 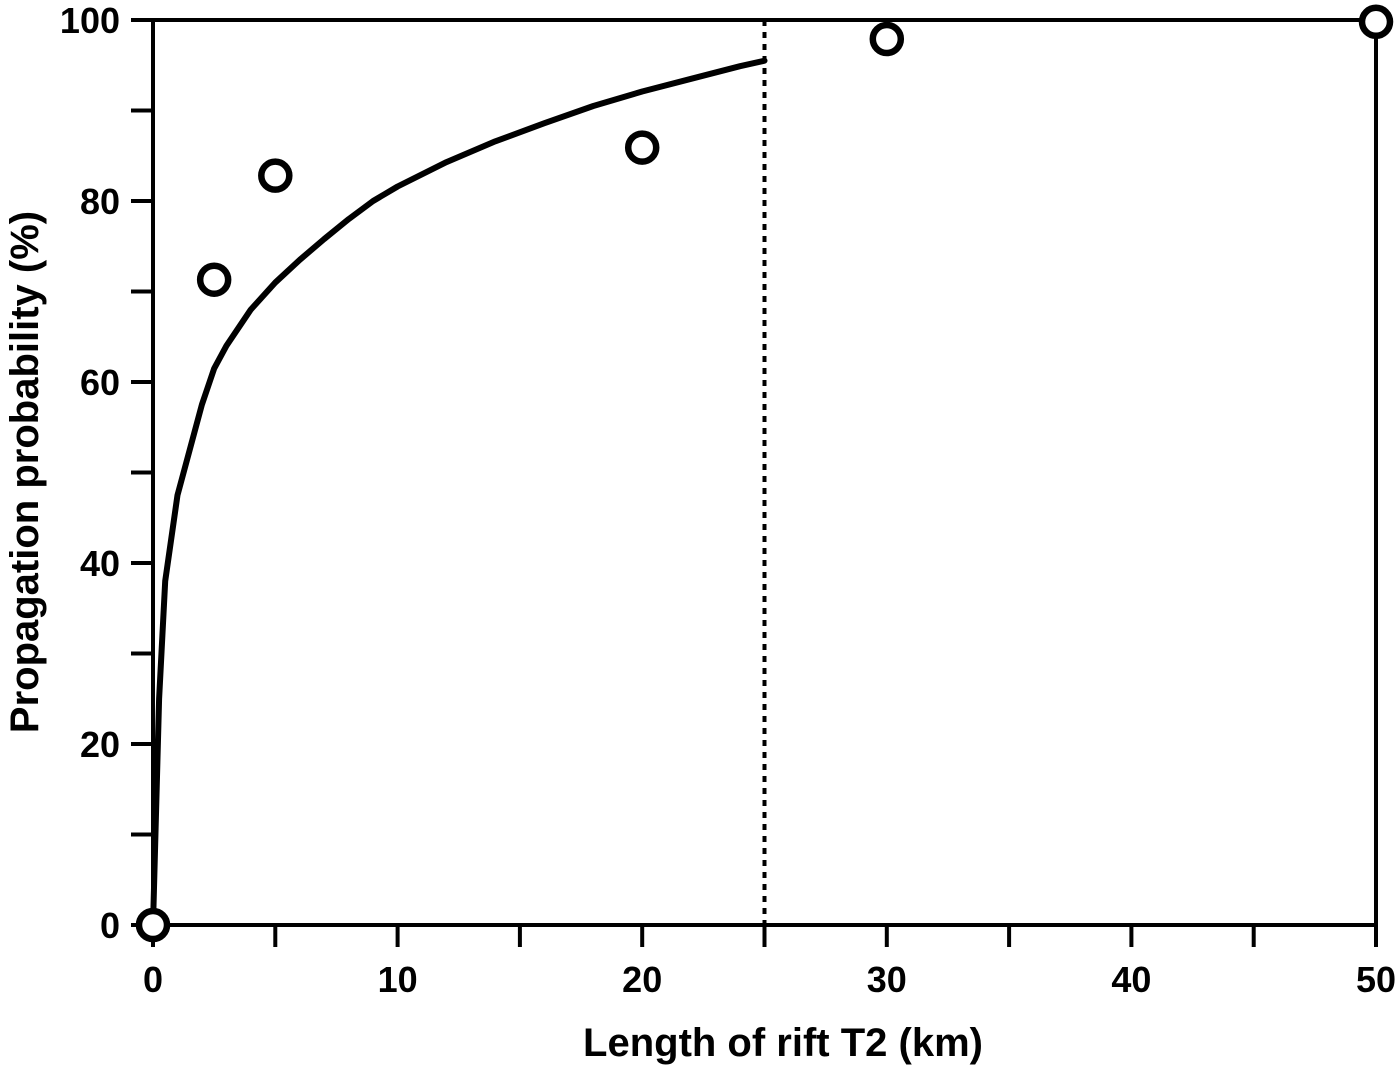 What do you see at coordinates (1131, 979) in the screenshot?
I see `x-tick-label-4: 40` at bounding box center [1131, 979].